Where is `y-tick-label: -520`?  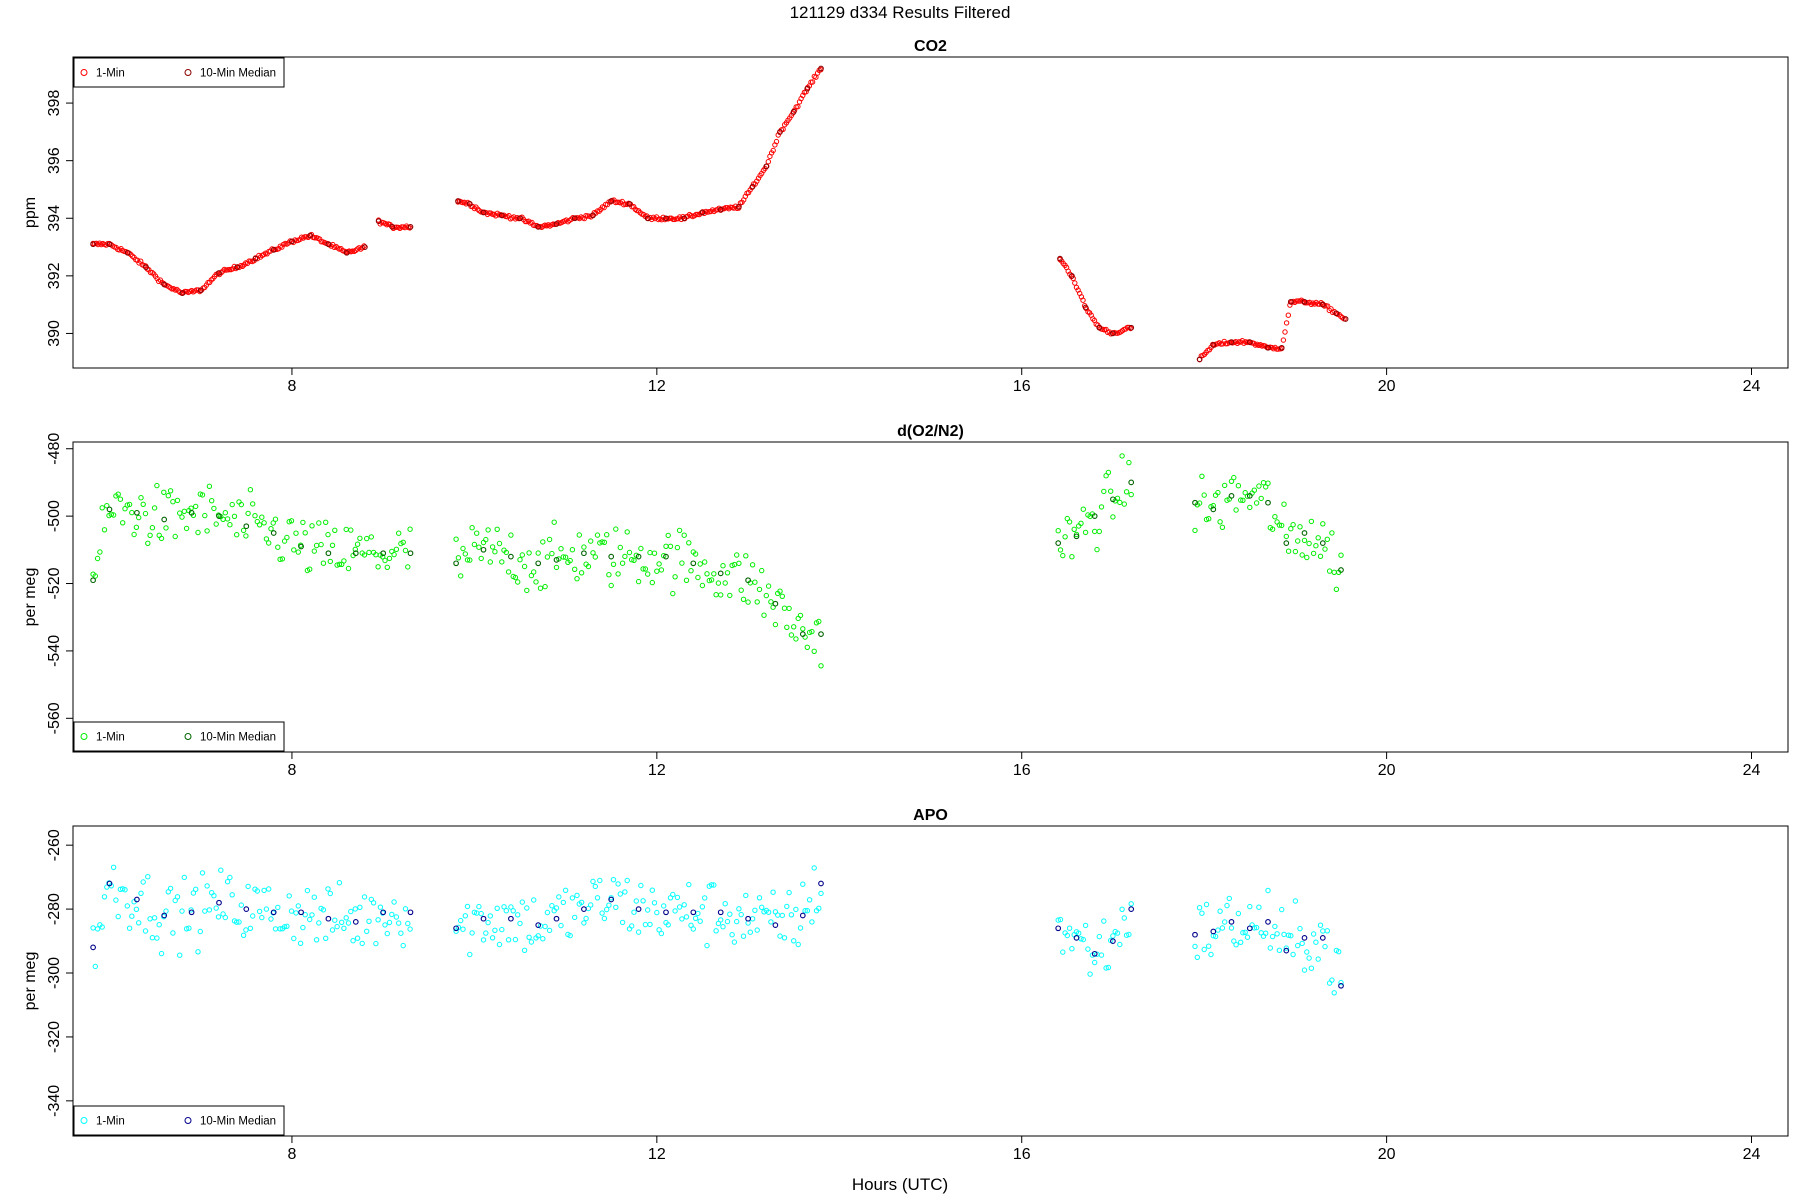
y-tick-label: -520 is located at coordinates (54, 583).